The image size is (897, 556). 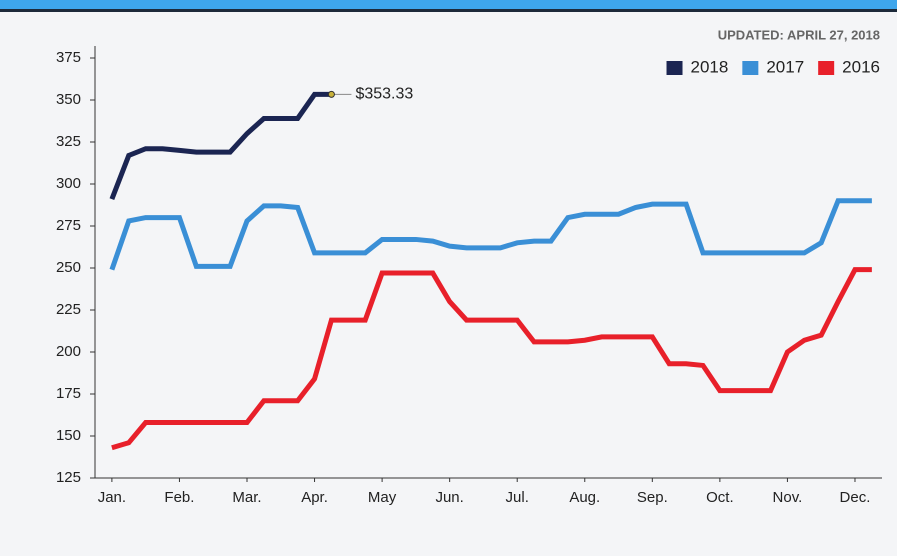 What do you see at coordinates (382, 497) in the screenshot?
I see `x-tick-label: May` at bounding box center [382, 497].